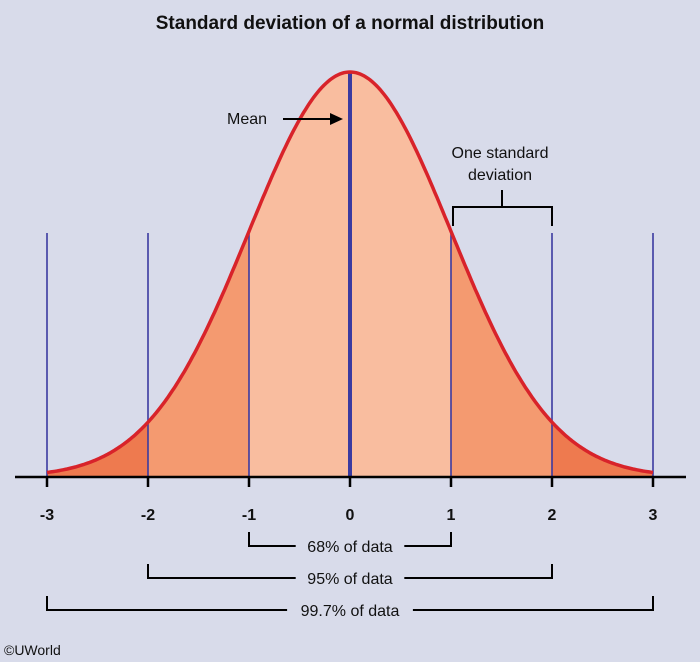 This screenshot has height=662, width=700. Describe the element at coordinates (552, 515) in the screenshot. I see `tick-label: 2` at that location.